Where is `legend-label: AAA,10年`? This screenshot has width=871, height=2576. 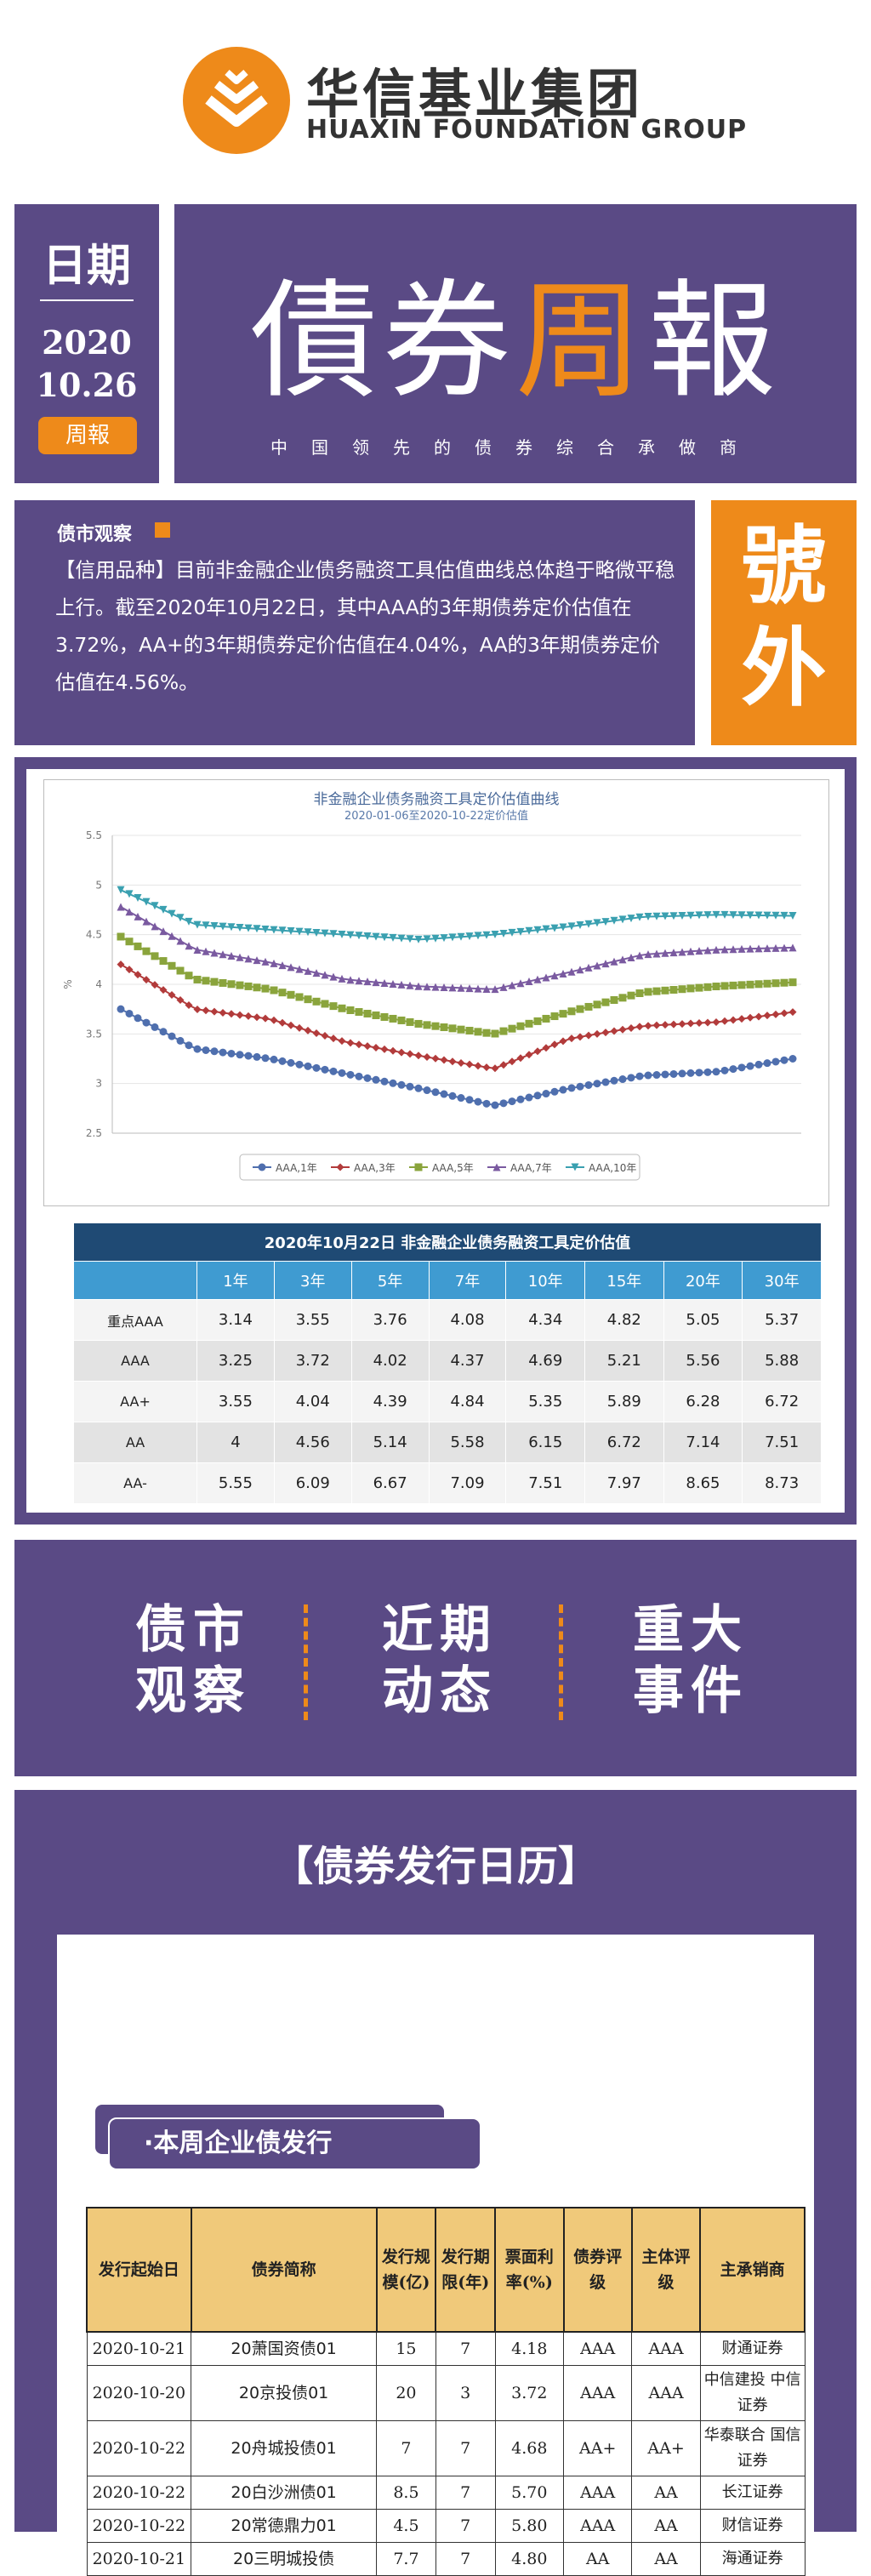 legend-label: AAA,10年 is located at coordinates (612, 1168).